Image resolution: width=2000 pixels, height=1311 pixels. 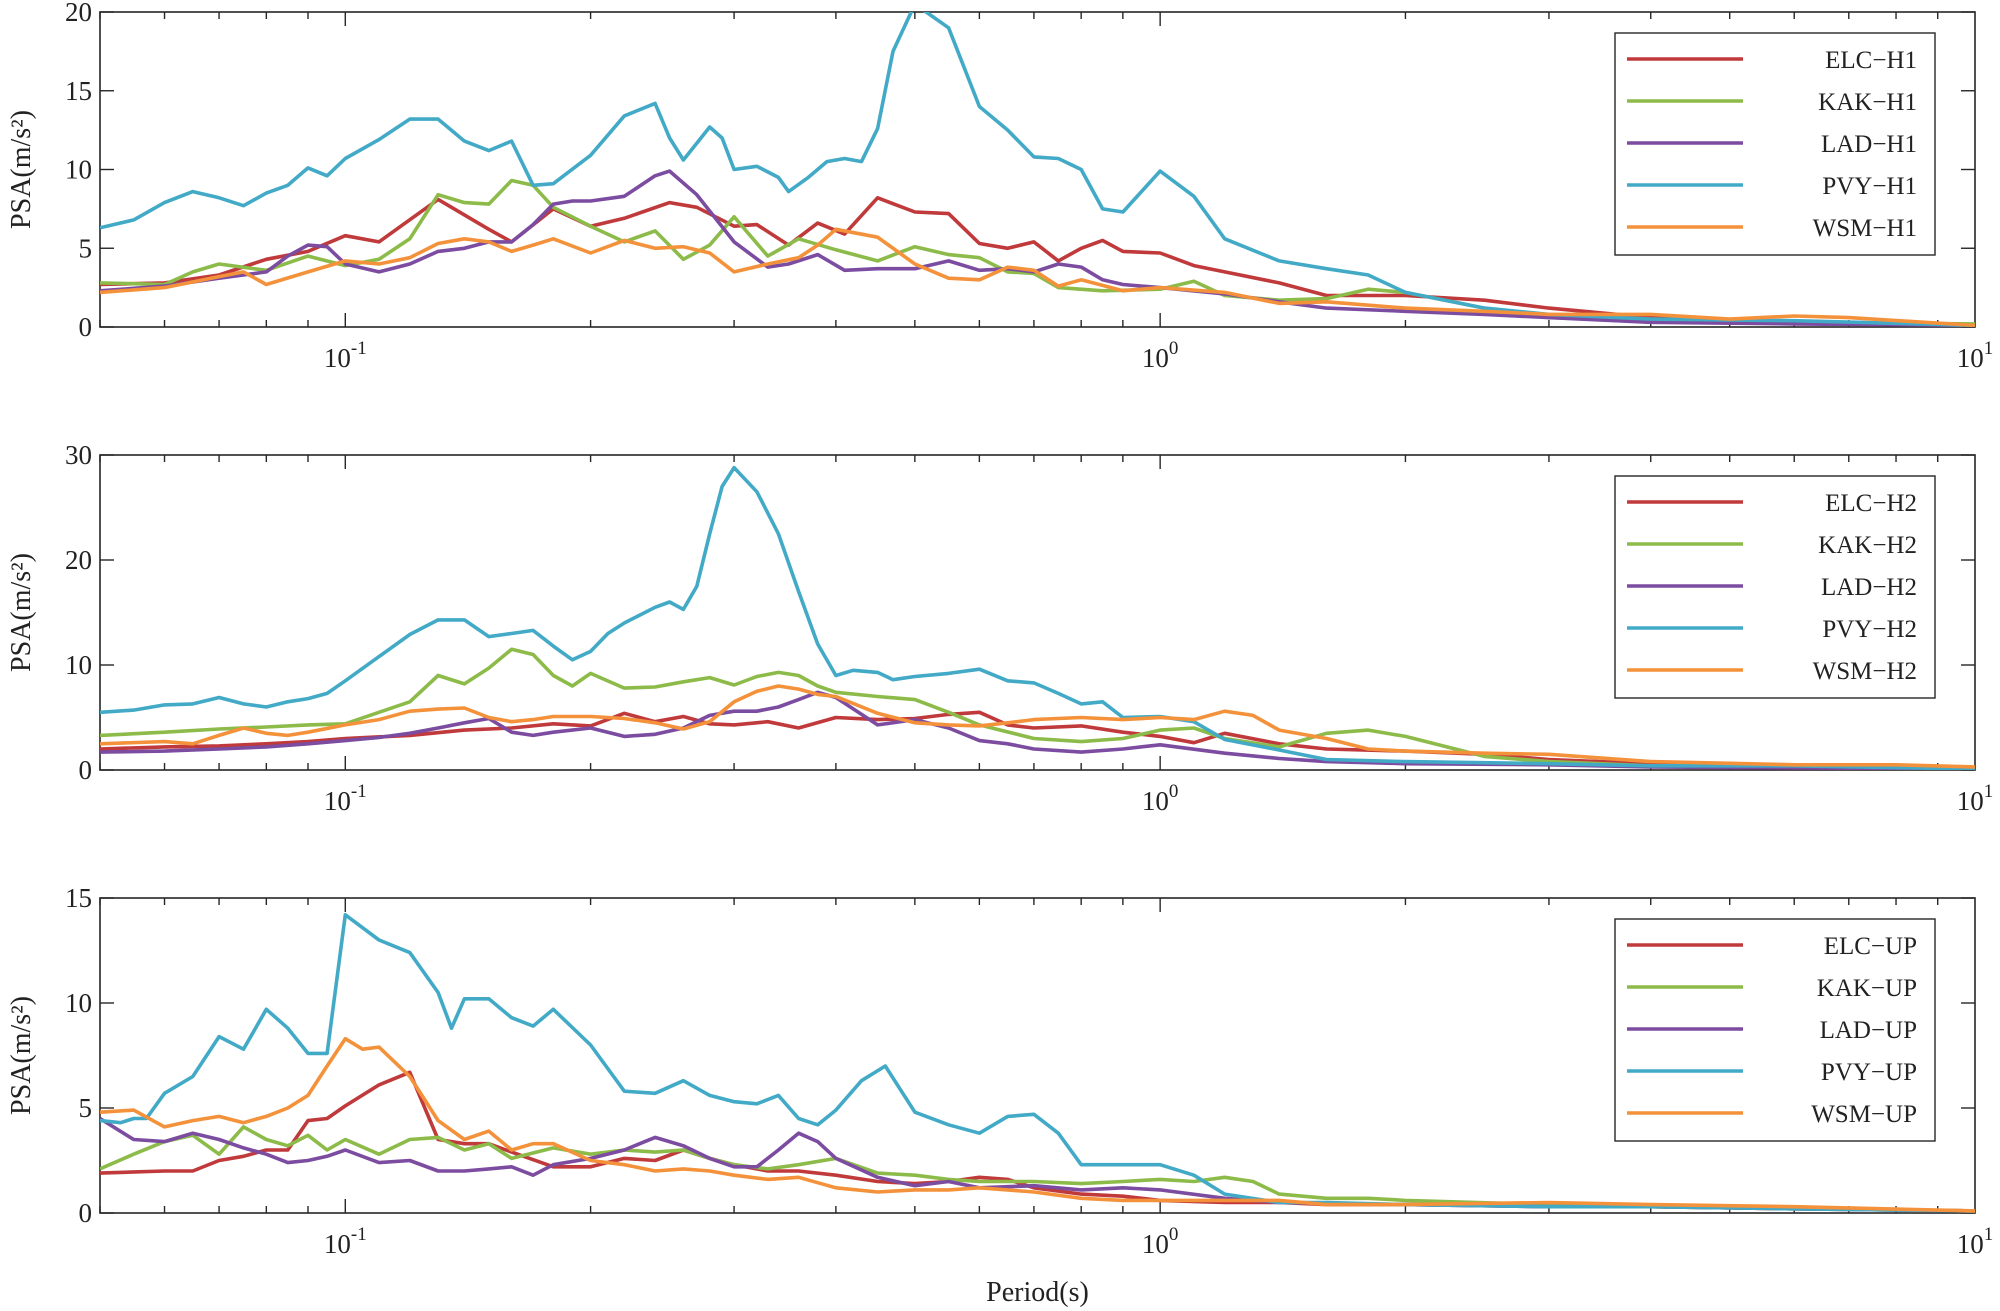 What do you see at coordinates (1871, 60) in the screenshot?
I see `legend-label: ELC−H1` at bounding box center [1871, 60].